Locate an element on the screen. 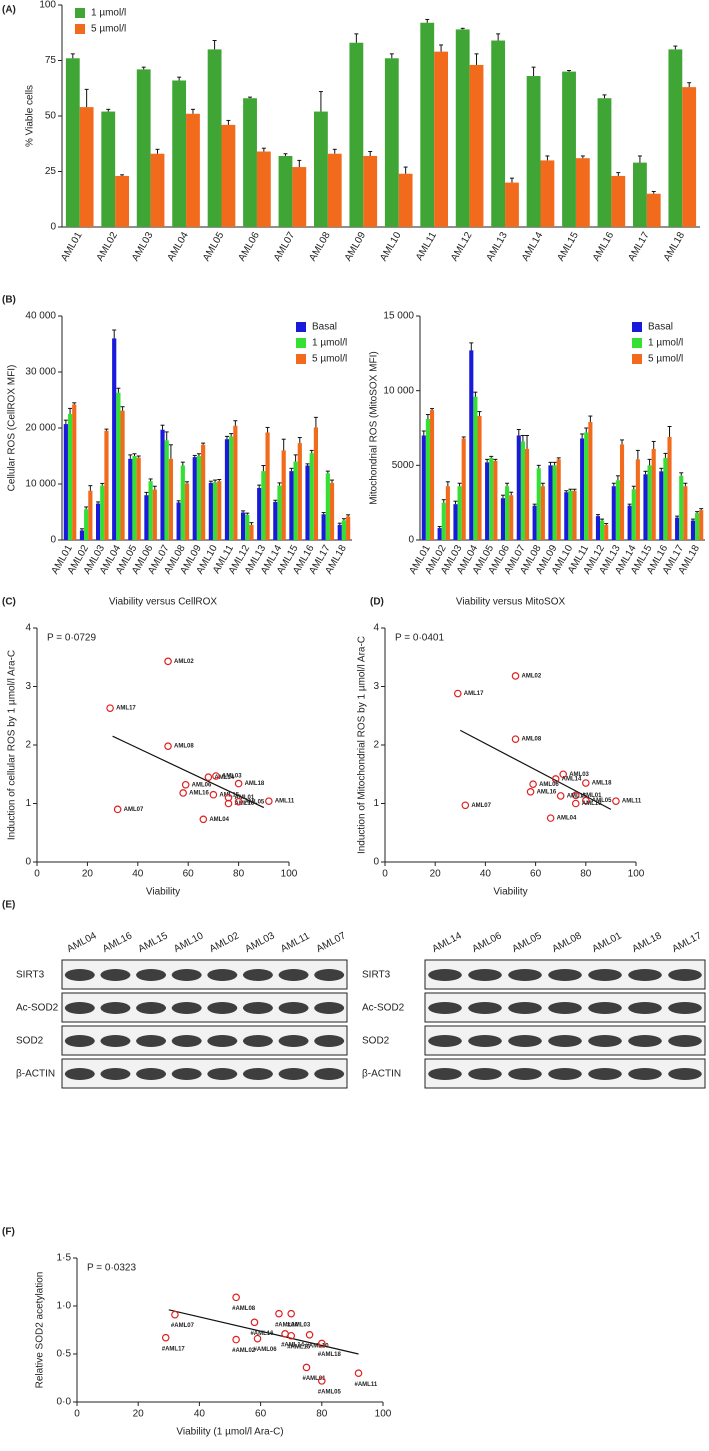  blot-column-label: AML10 is located at coordinates (189, 942).